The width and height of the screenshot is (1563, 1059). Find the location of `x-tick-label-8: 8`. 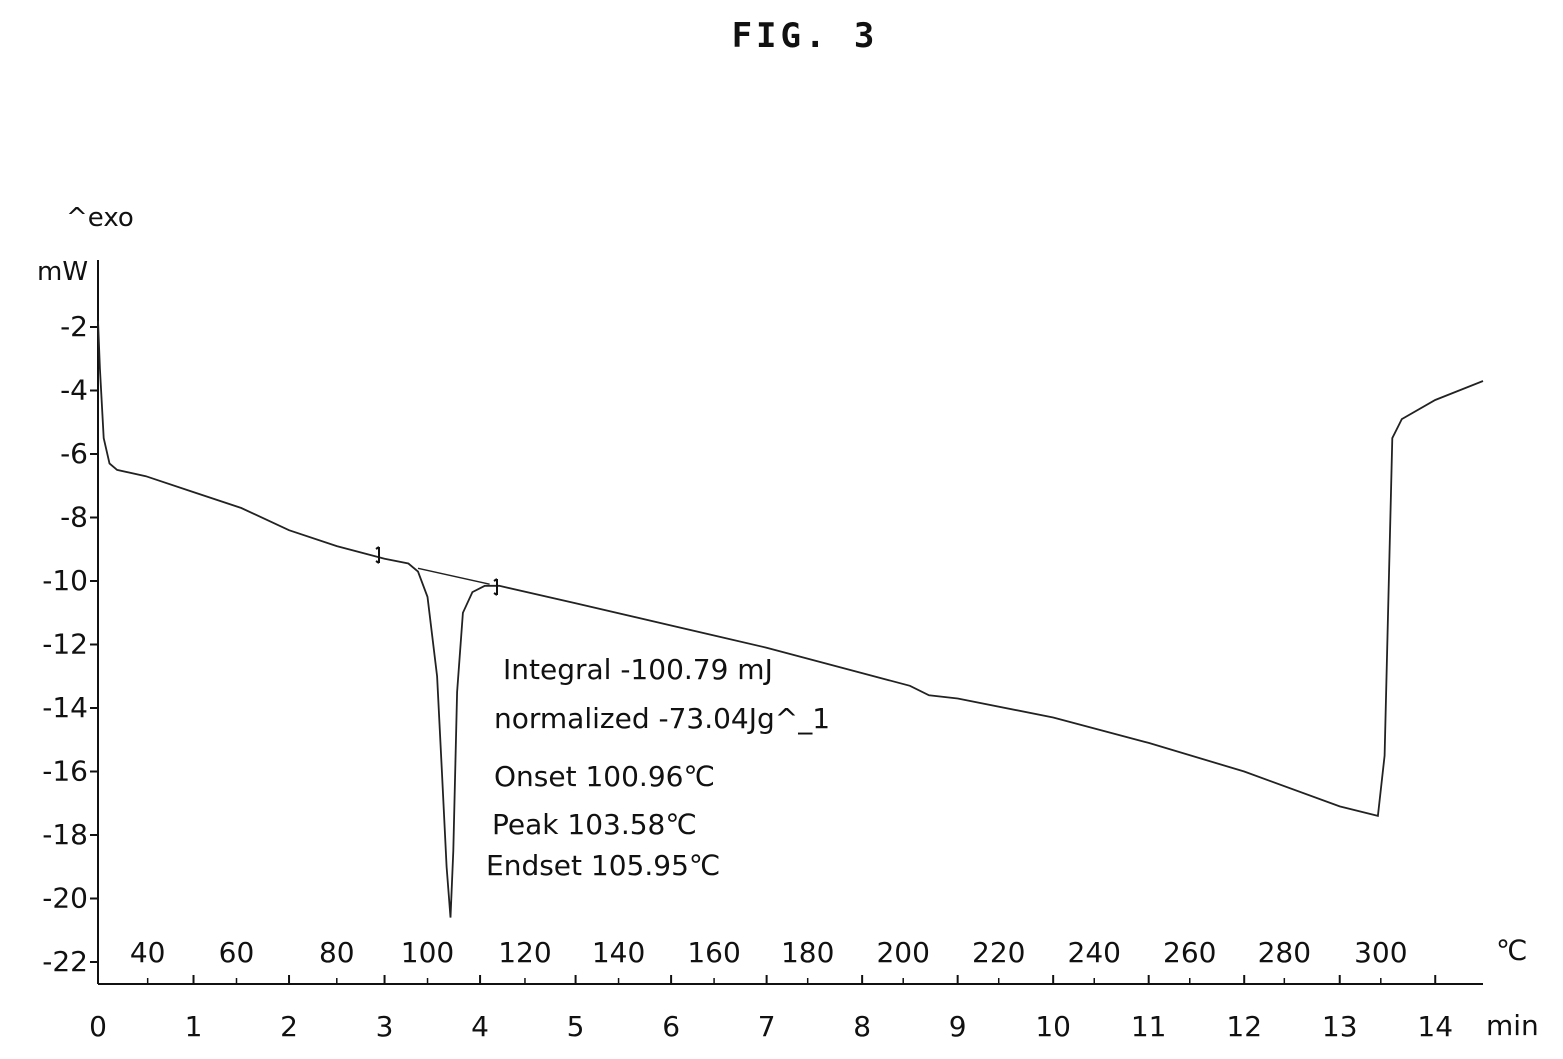

x-tick-label-8: 8 is located at coordinates (862, 1026).